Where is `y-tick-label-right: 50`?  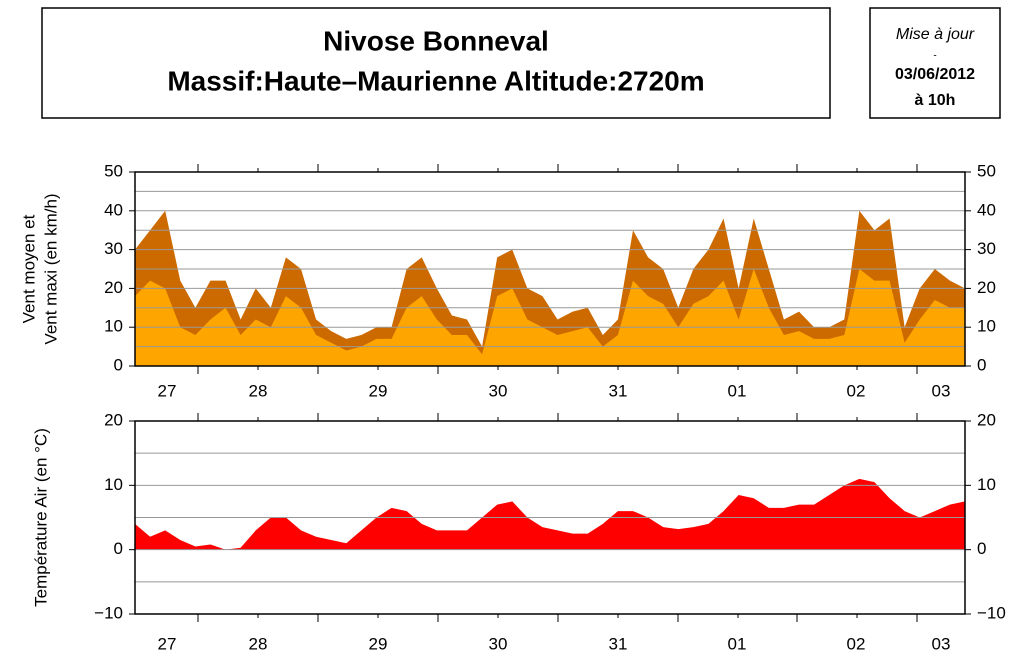
y-tick-label-right: 50 is located at coordinates (986, 170).